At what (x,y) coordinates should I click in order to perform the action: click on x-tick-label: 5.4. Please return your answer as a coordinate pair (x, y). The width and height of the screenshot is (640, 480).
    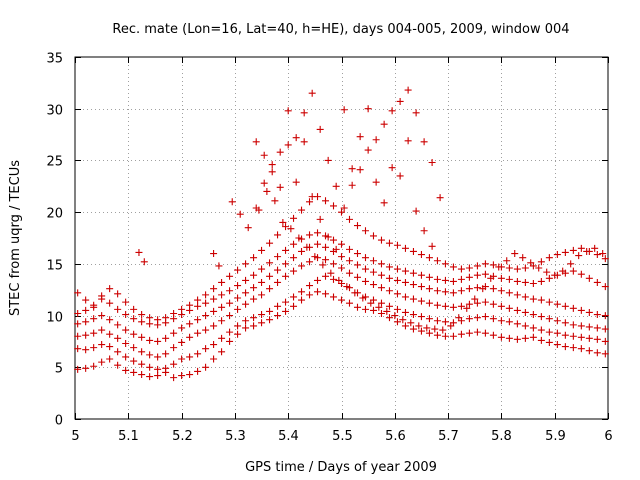
    Looking at the image, I should click on (288, 436).